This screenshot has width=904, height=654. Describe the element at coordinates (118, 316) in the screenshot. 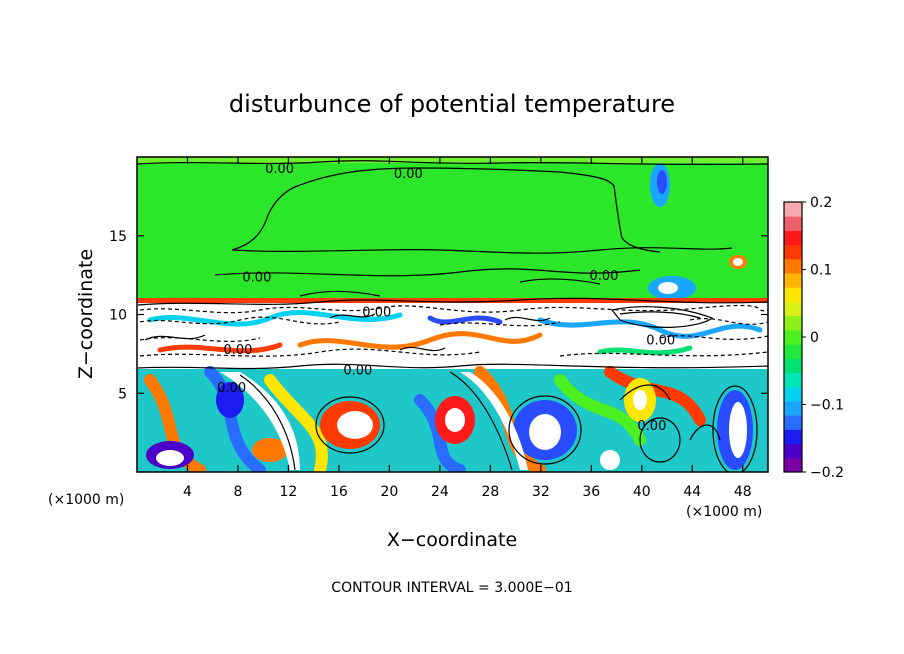

I see `y-tick-label: 10` at that location.